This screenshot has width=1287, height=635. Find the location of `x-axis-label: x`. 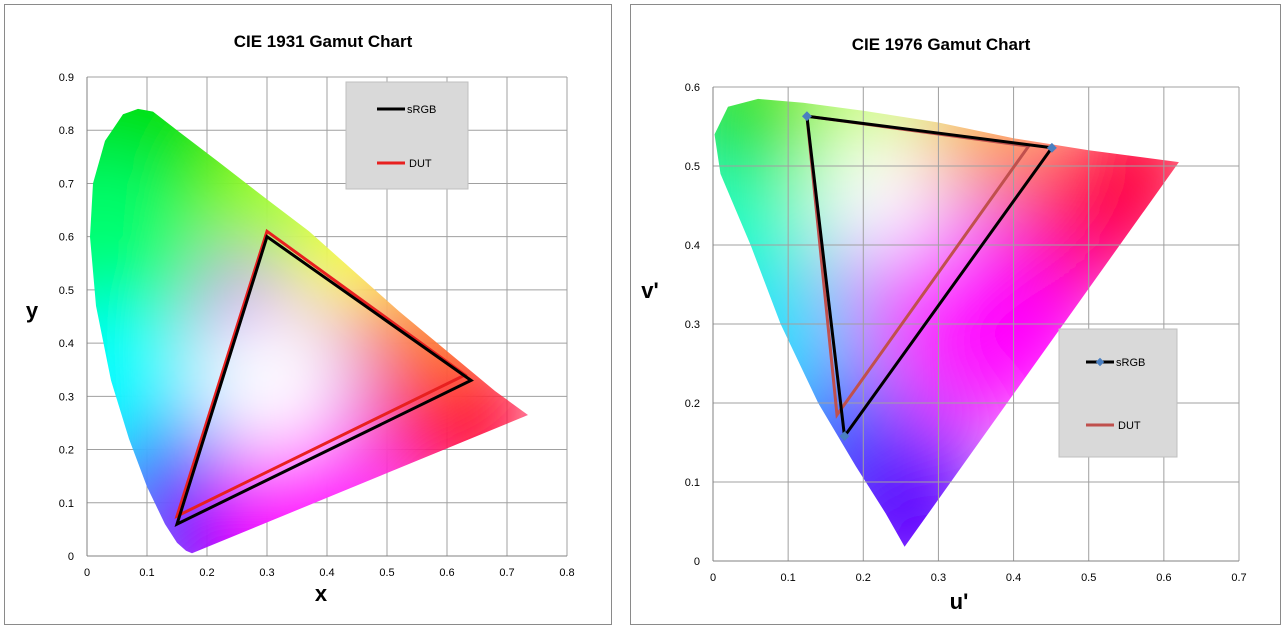

x-axis-label: x is located at coordinates (321, 593).